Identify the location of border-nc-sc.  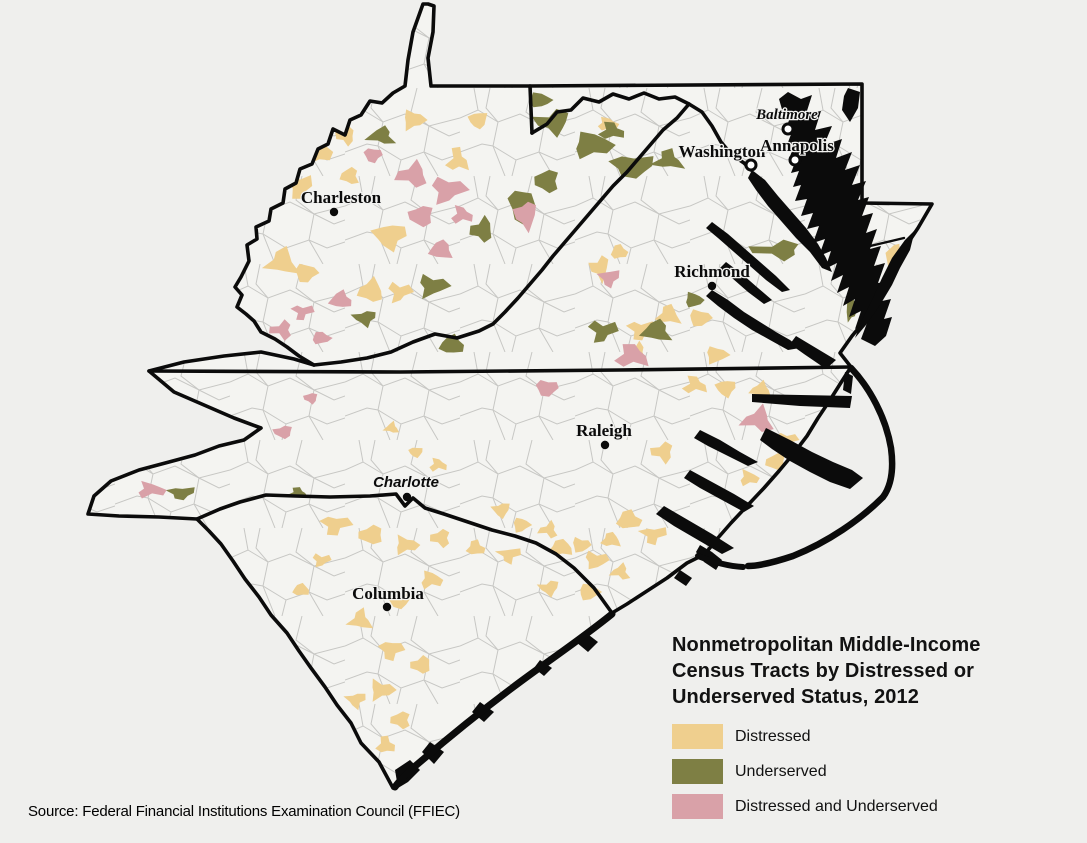
(404, 553).